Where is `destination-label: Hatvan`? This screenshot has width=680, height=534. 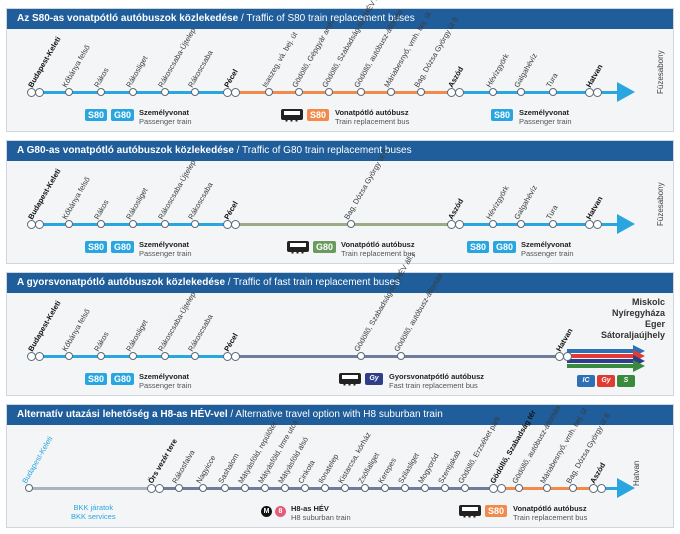 destination-label: Hatvan is located at coordinates (636, 473).